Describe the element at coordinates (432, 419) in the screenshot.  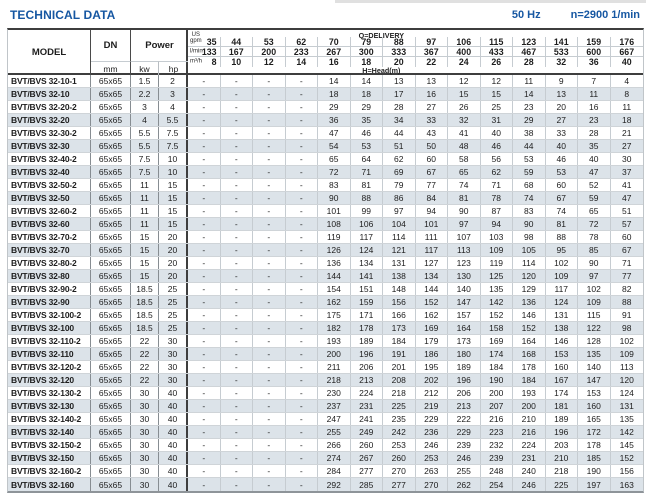
I see `head-value: 229` at that location.